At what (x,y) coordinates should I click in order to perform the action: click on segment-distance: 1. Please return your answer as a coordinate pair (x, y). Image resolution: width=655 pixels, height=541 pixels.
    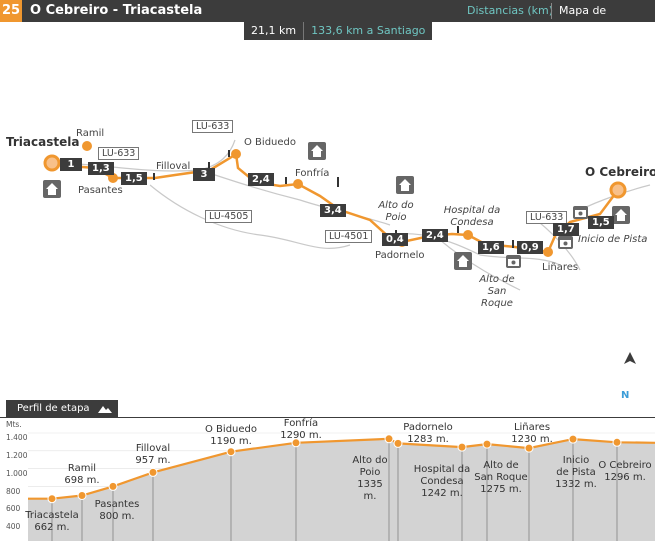
    Looking at the image, I should click on (71, 164).